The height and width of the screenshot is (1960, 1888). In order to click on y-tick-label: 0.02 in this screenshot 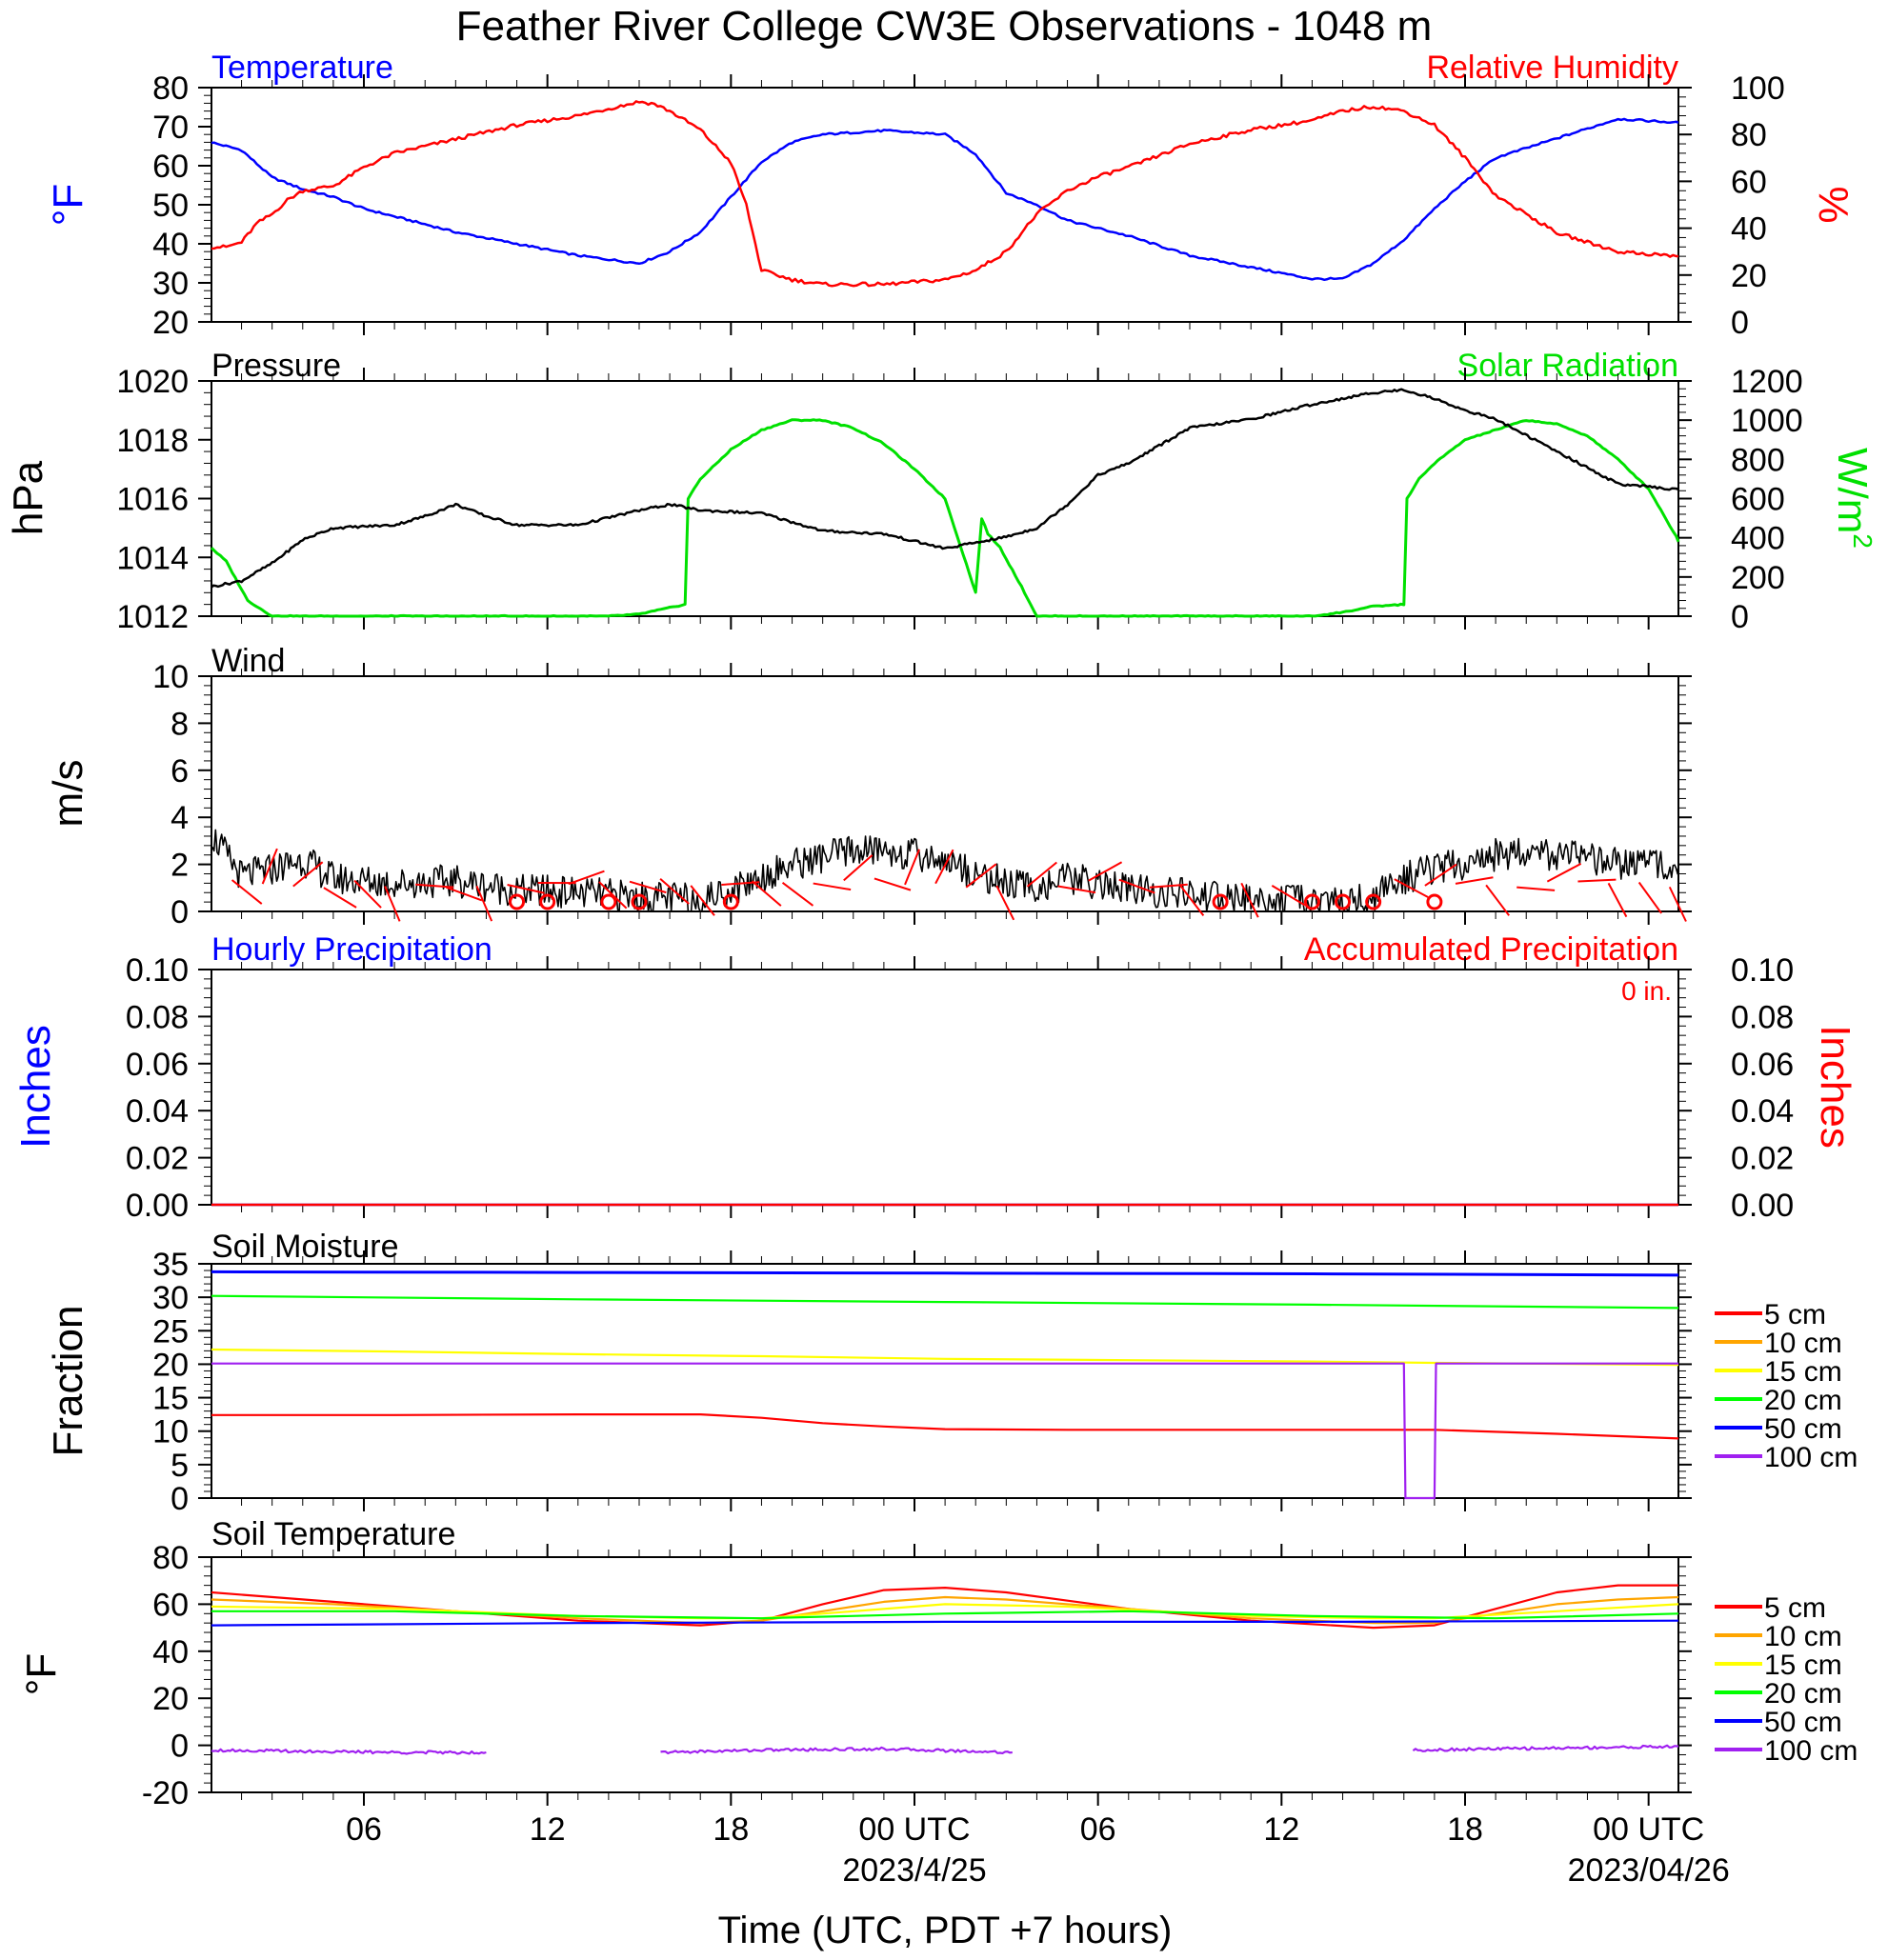, I will do `click(1762, 1159)`.